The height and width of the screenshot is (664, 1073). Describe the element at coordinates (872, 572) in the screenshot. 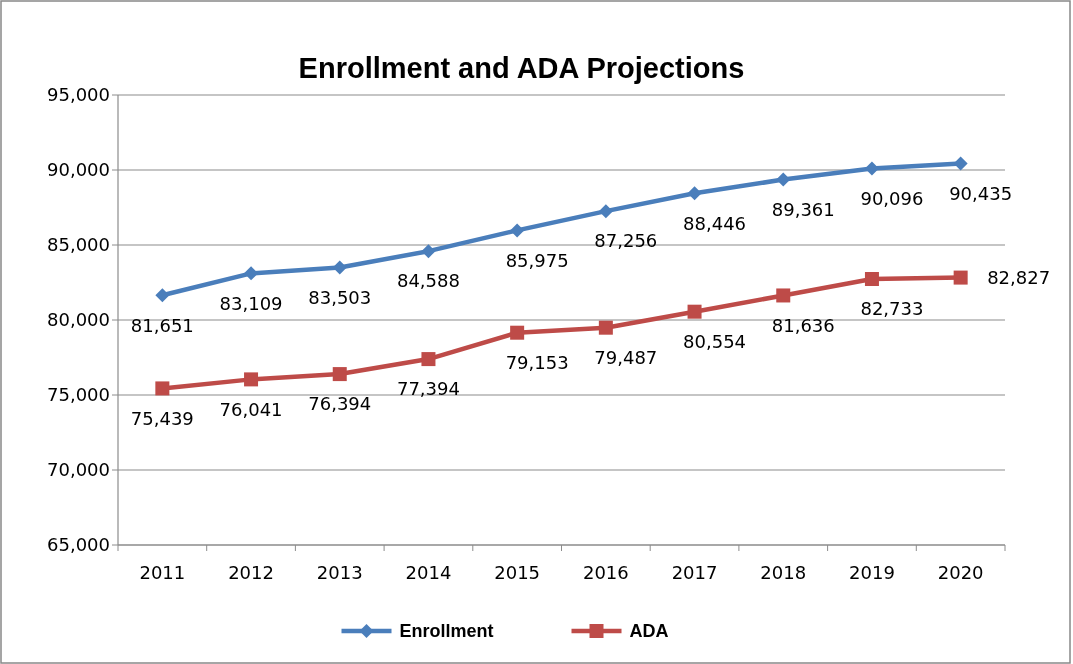

I see `x-tick-label: 2019` at that location.